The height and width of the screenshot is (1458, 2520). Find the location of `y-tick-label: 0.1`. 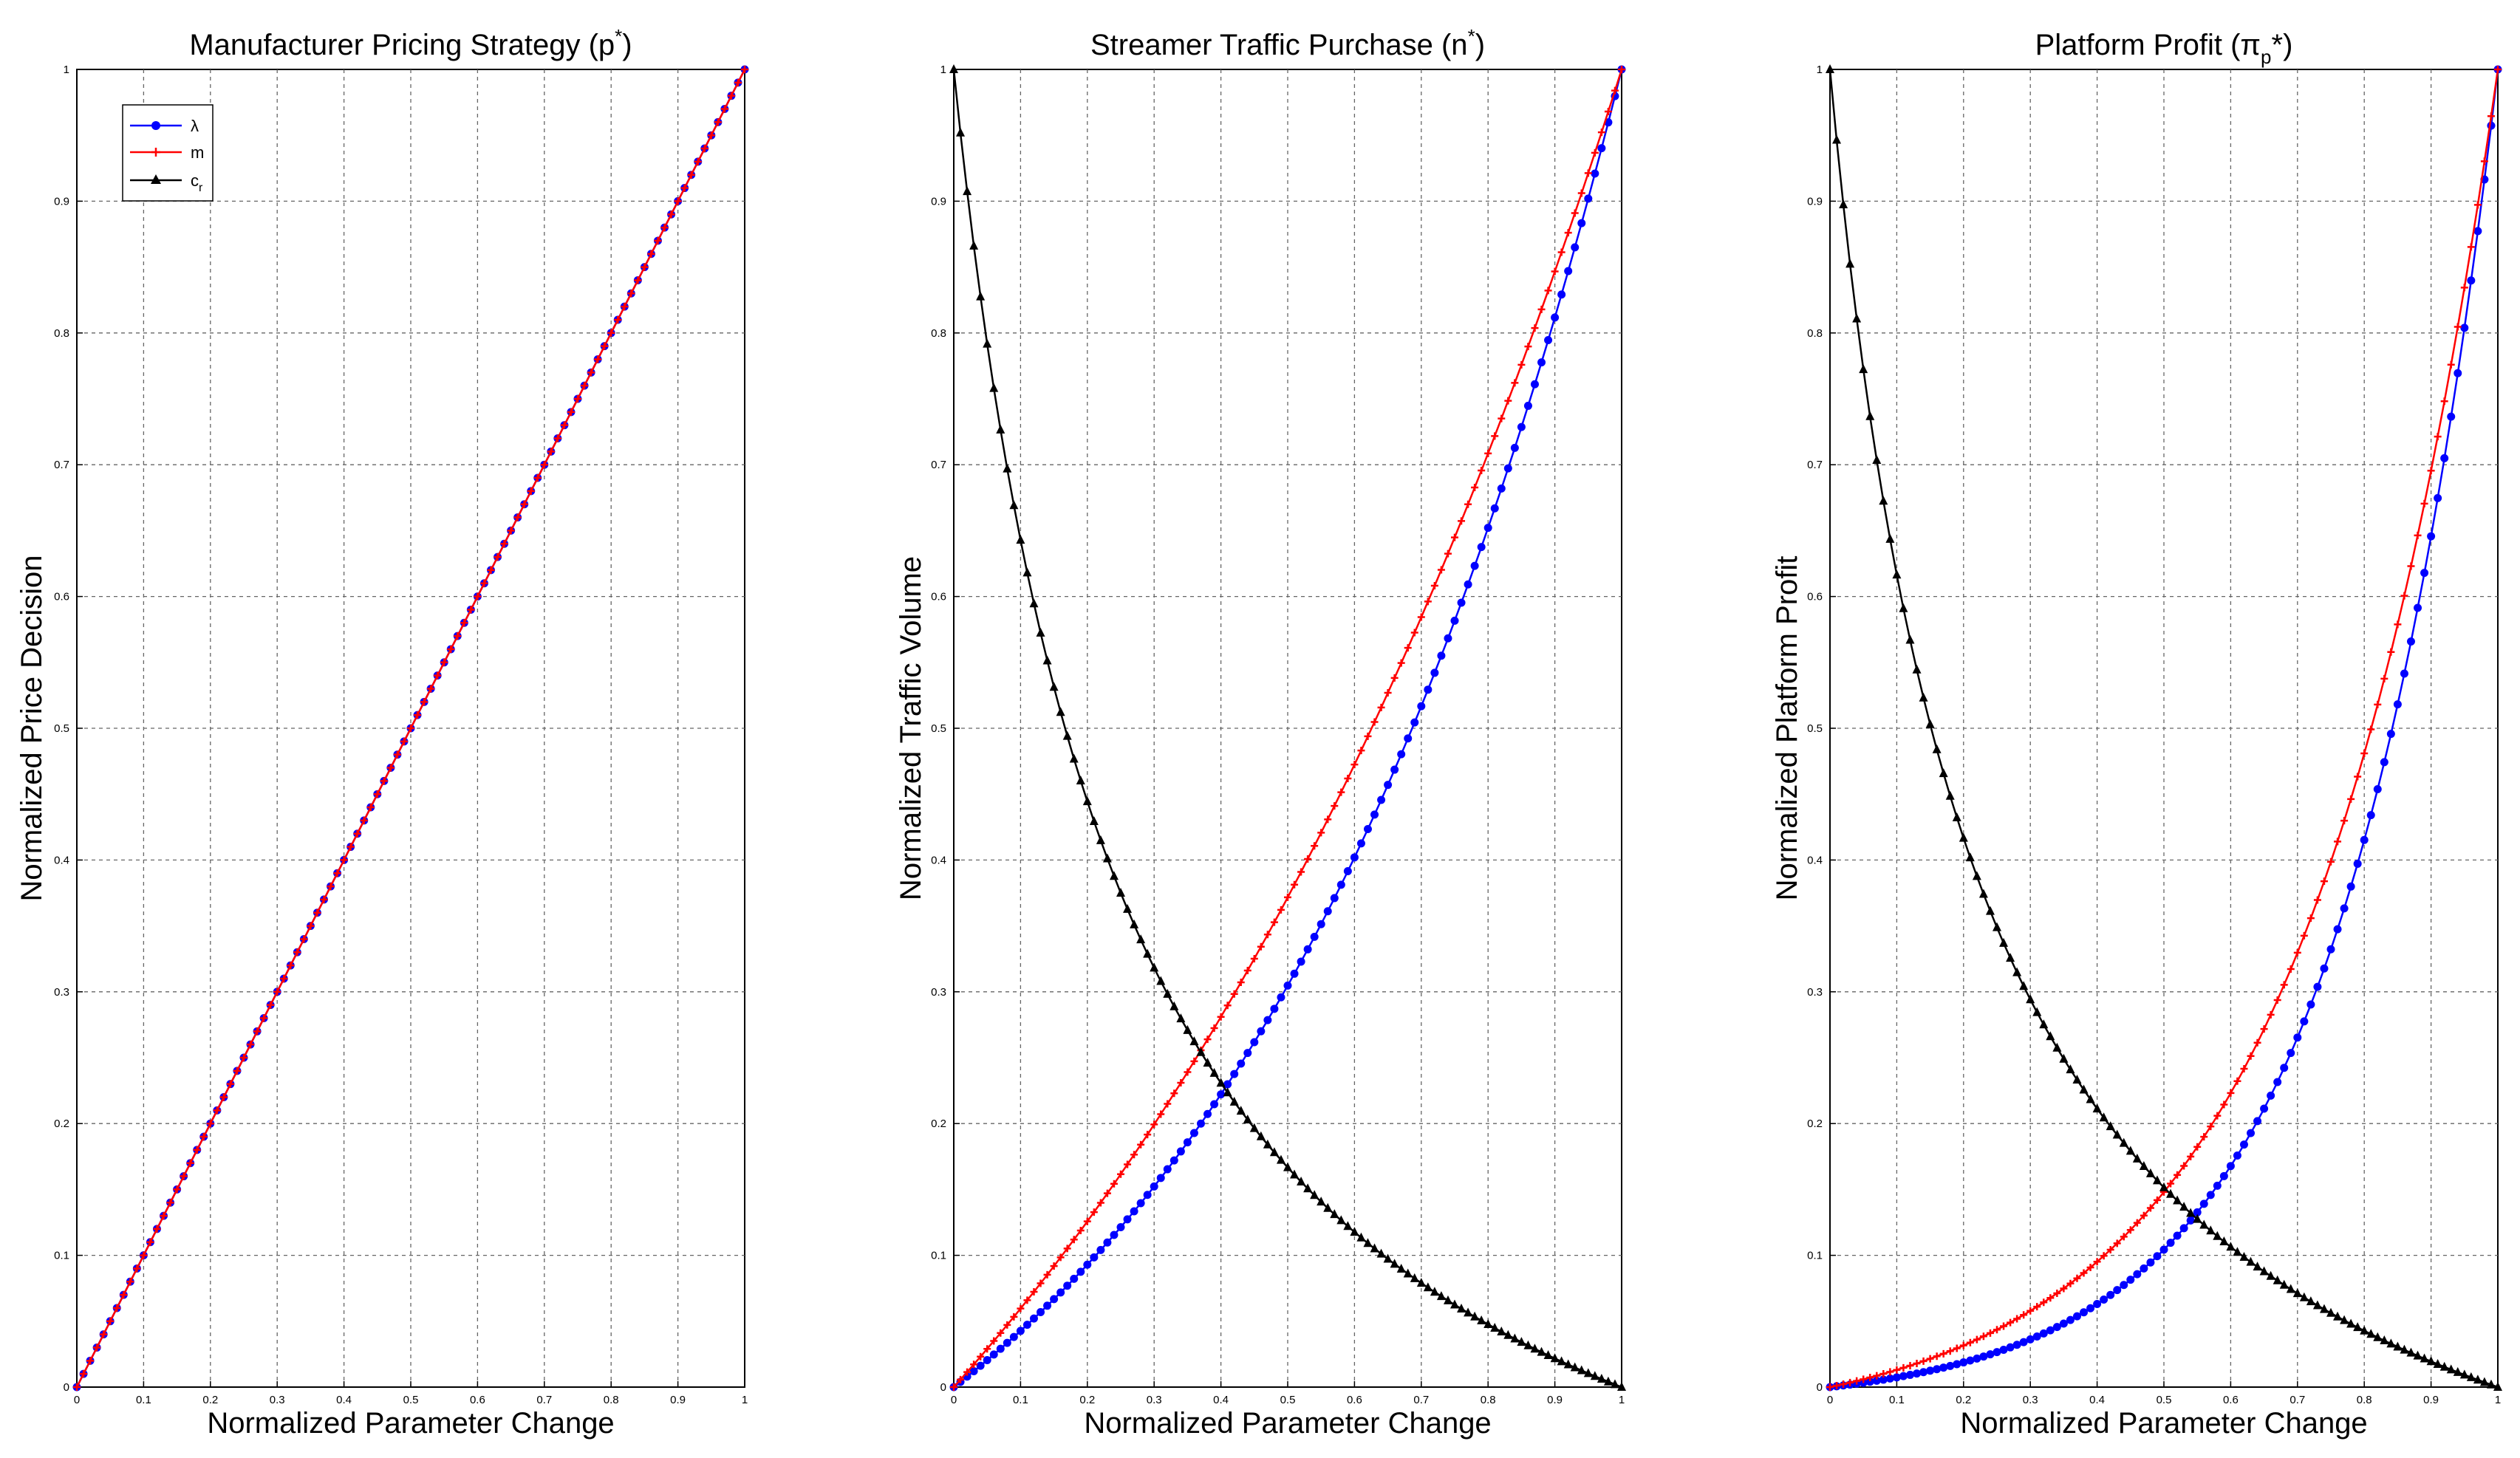

y-tick-label: 0.1 is located at coordinates (61, 1256).